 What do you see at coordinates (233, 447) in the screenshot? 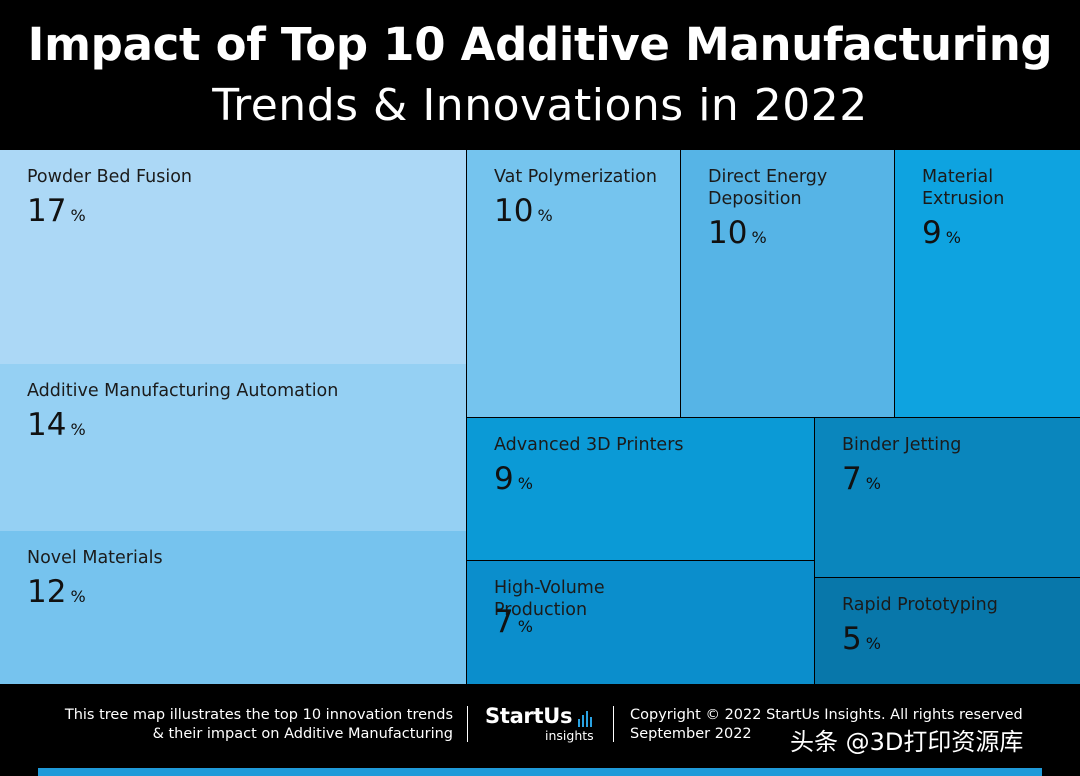
I see `treemap-tile-additive-manufacturing-automation: Additive Manufacturing Automation 14%` at bounding box center [233, 447].